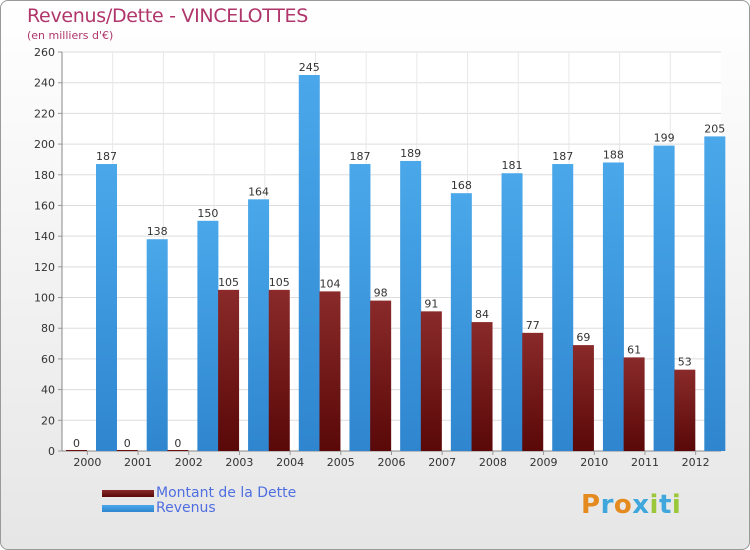  Describe the element at coordinates (431, 381) in the screenshot. I see `bar-dette-2007` at that location.